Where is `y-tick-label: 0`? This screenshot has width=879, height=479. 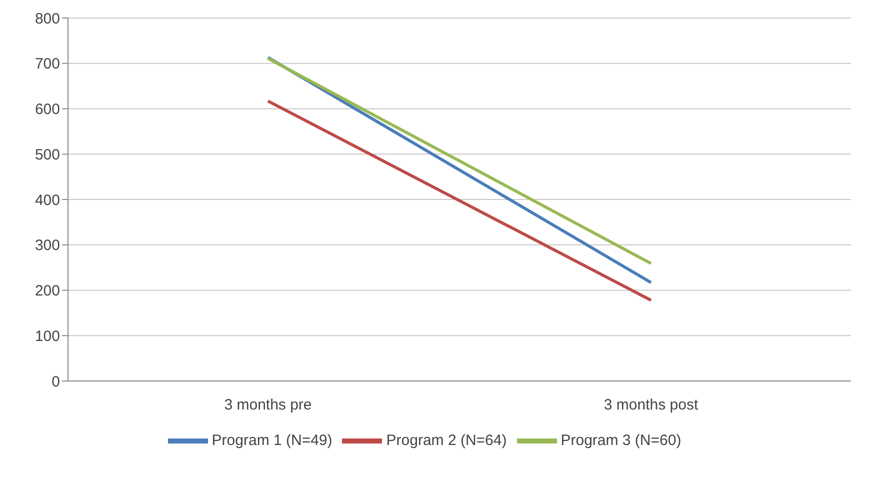
y-tick-label: 0 is located at coordinates (56, 381).